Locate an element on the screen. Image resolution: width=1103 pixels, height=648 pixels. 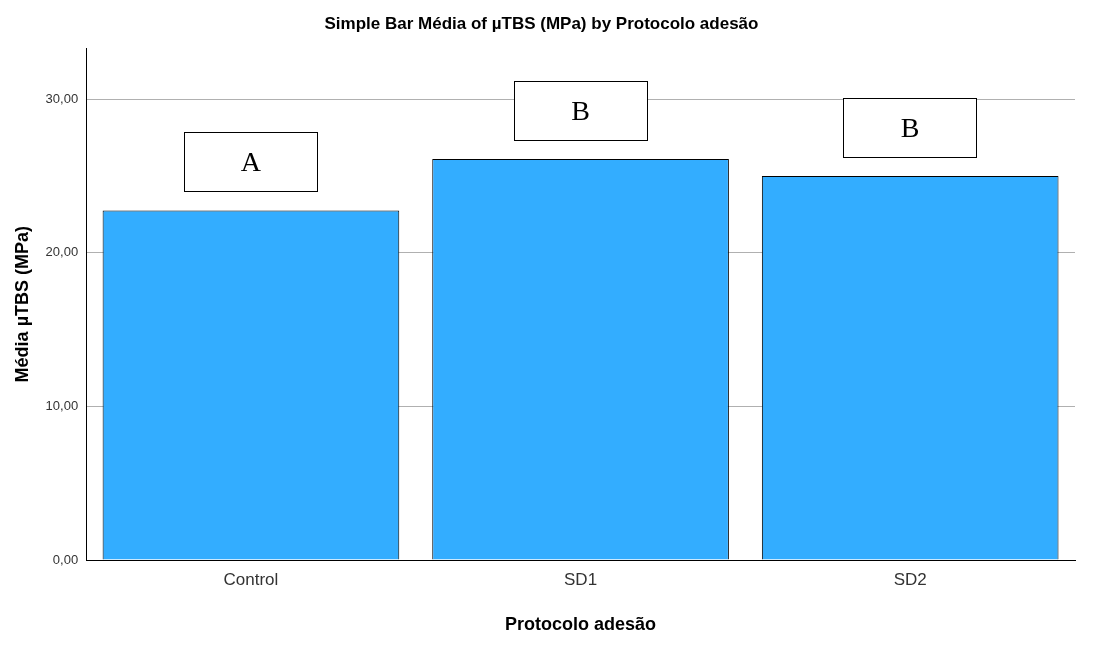
x-tick-label: SD1 is located at coordinates (581, 579).